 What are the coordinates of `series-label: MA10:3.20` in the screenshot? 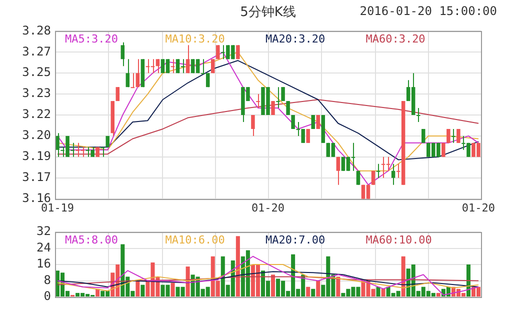 It's located at (195, 39).